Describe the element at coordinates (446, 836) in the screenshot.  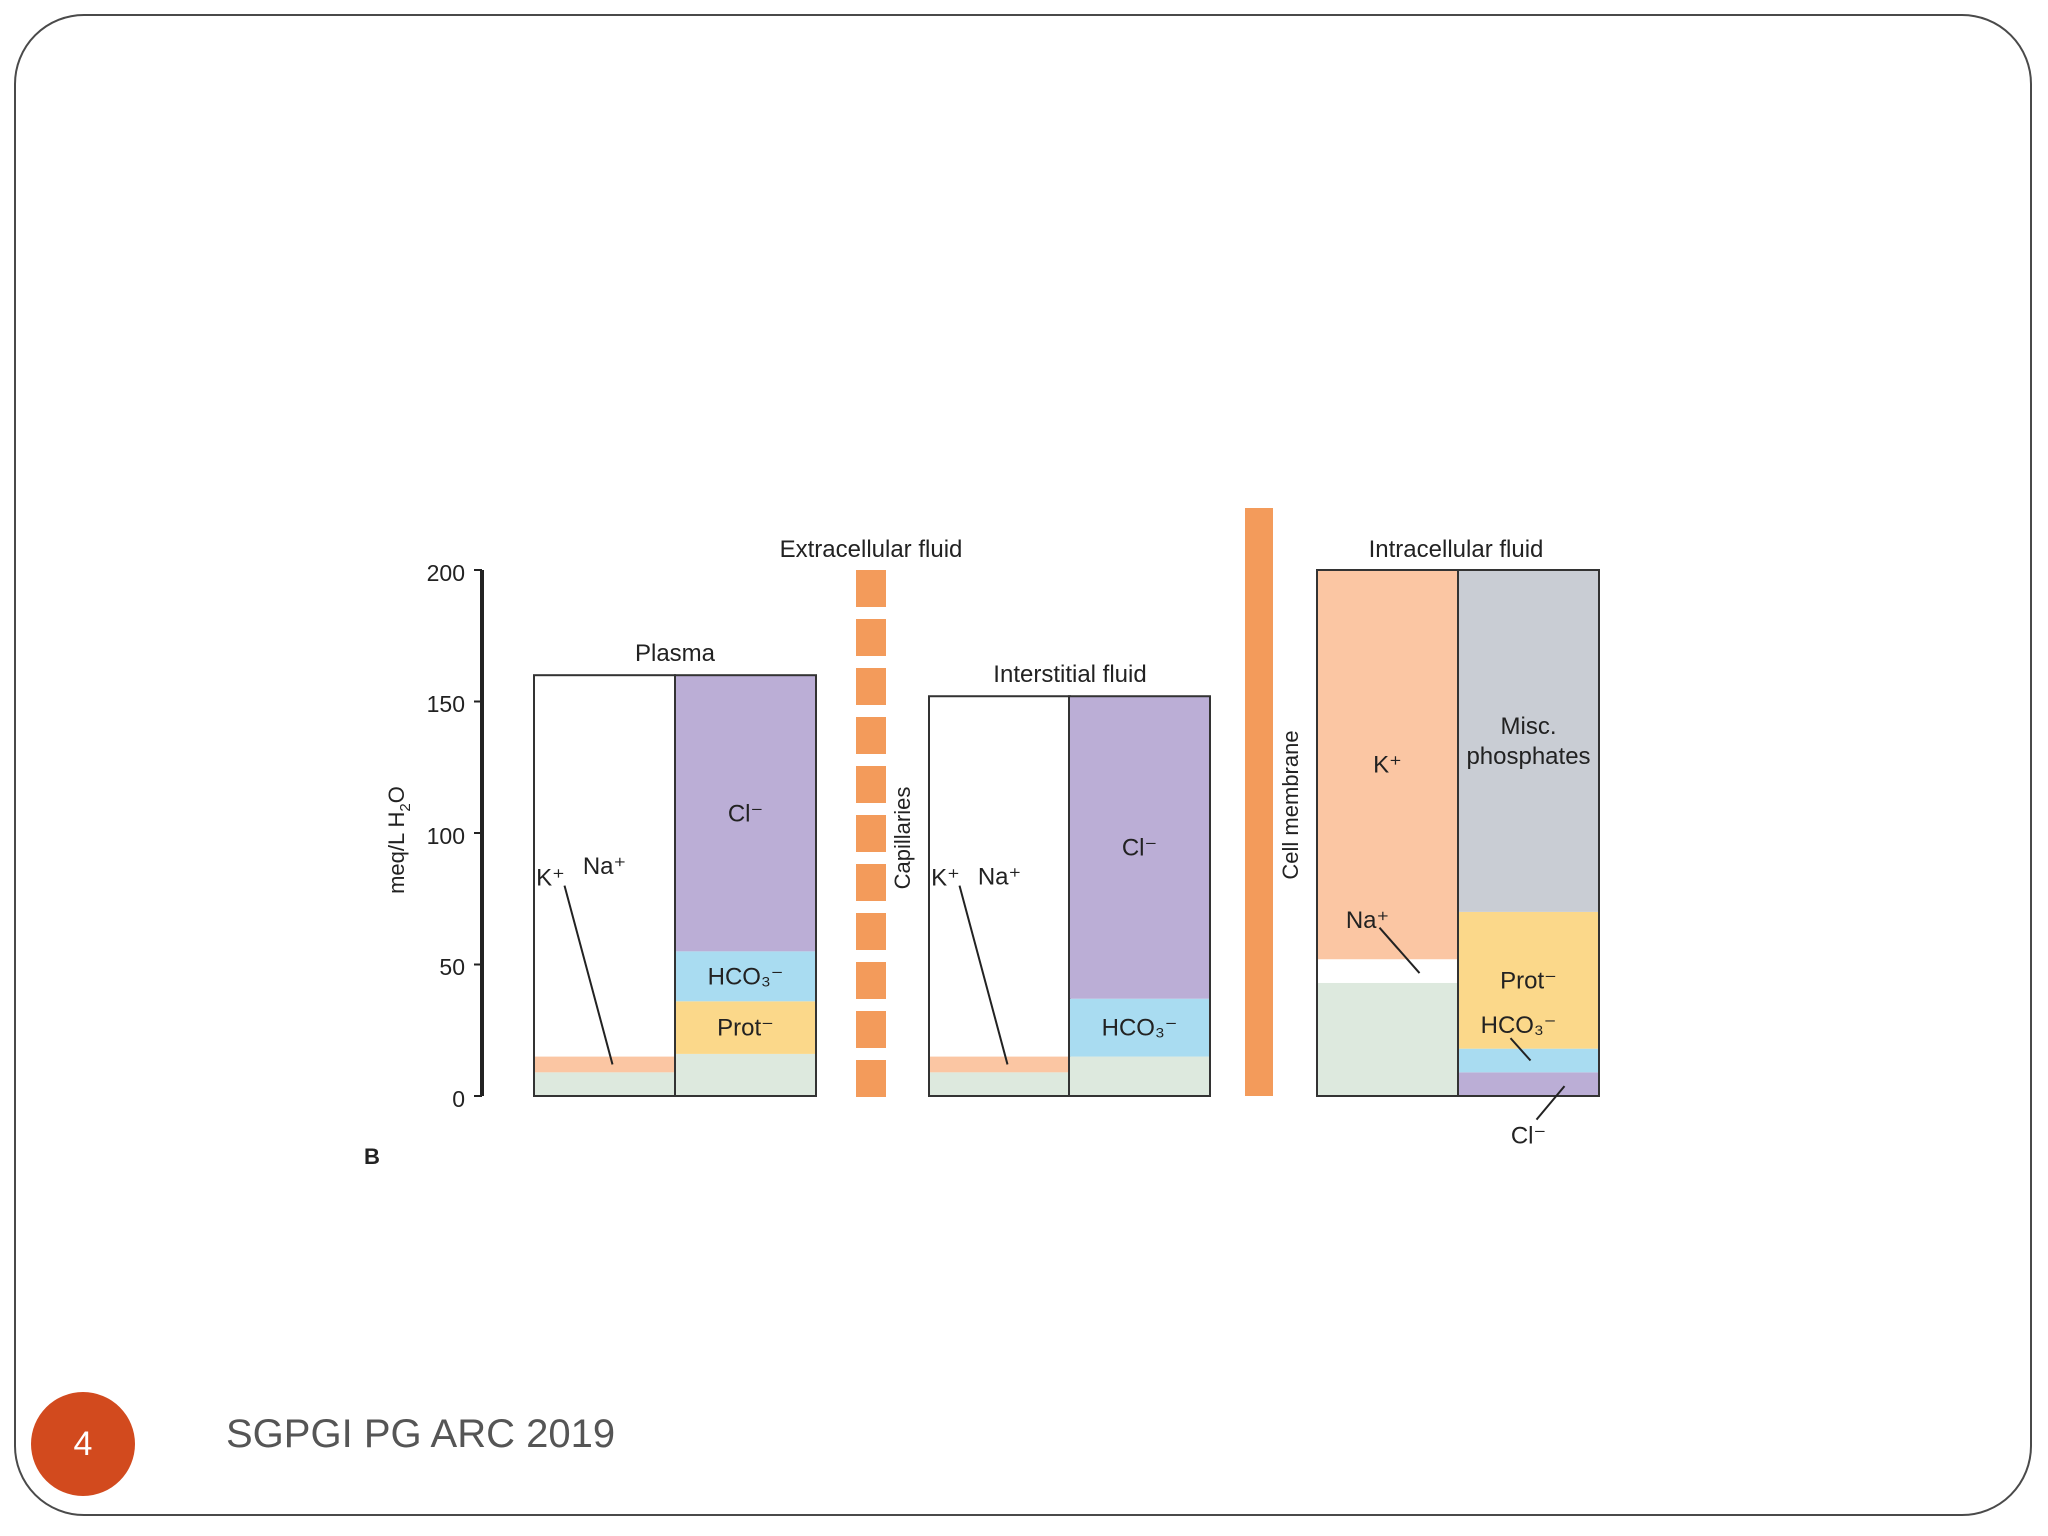
I see `y-tick-label: 100` at that location.